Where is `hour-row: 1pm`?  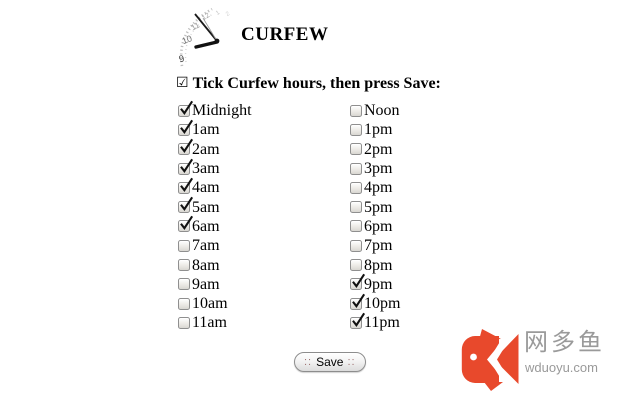 hour-row: 1pm is located at coordinates (375, 129).